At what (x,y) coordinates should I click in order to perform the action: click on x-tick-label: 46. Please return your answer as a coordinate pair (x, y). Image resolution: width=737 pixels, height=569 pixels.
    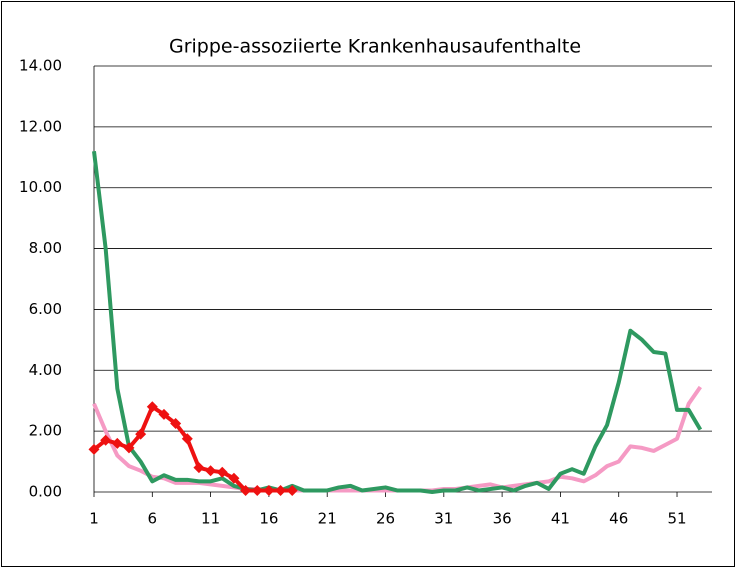
    Looking at the image, I should click on (618, 519).